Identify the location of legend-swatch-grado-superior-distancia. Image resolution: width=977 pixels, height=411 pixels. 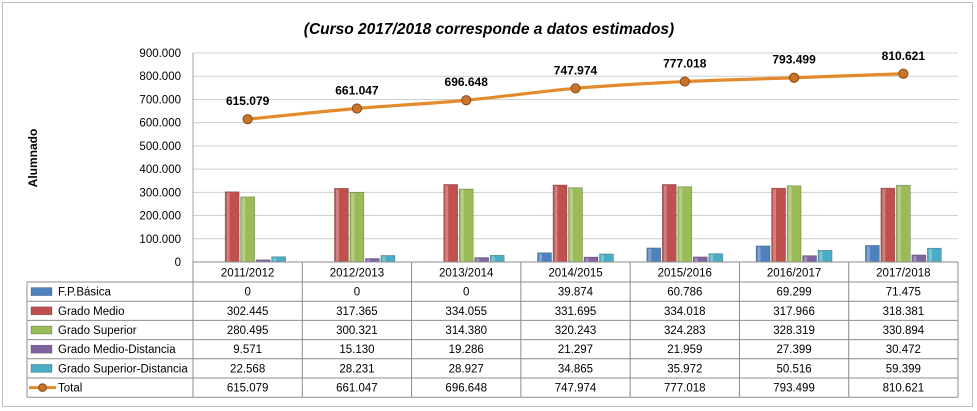
(41, 368).